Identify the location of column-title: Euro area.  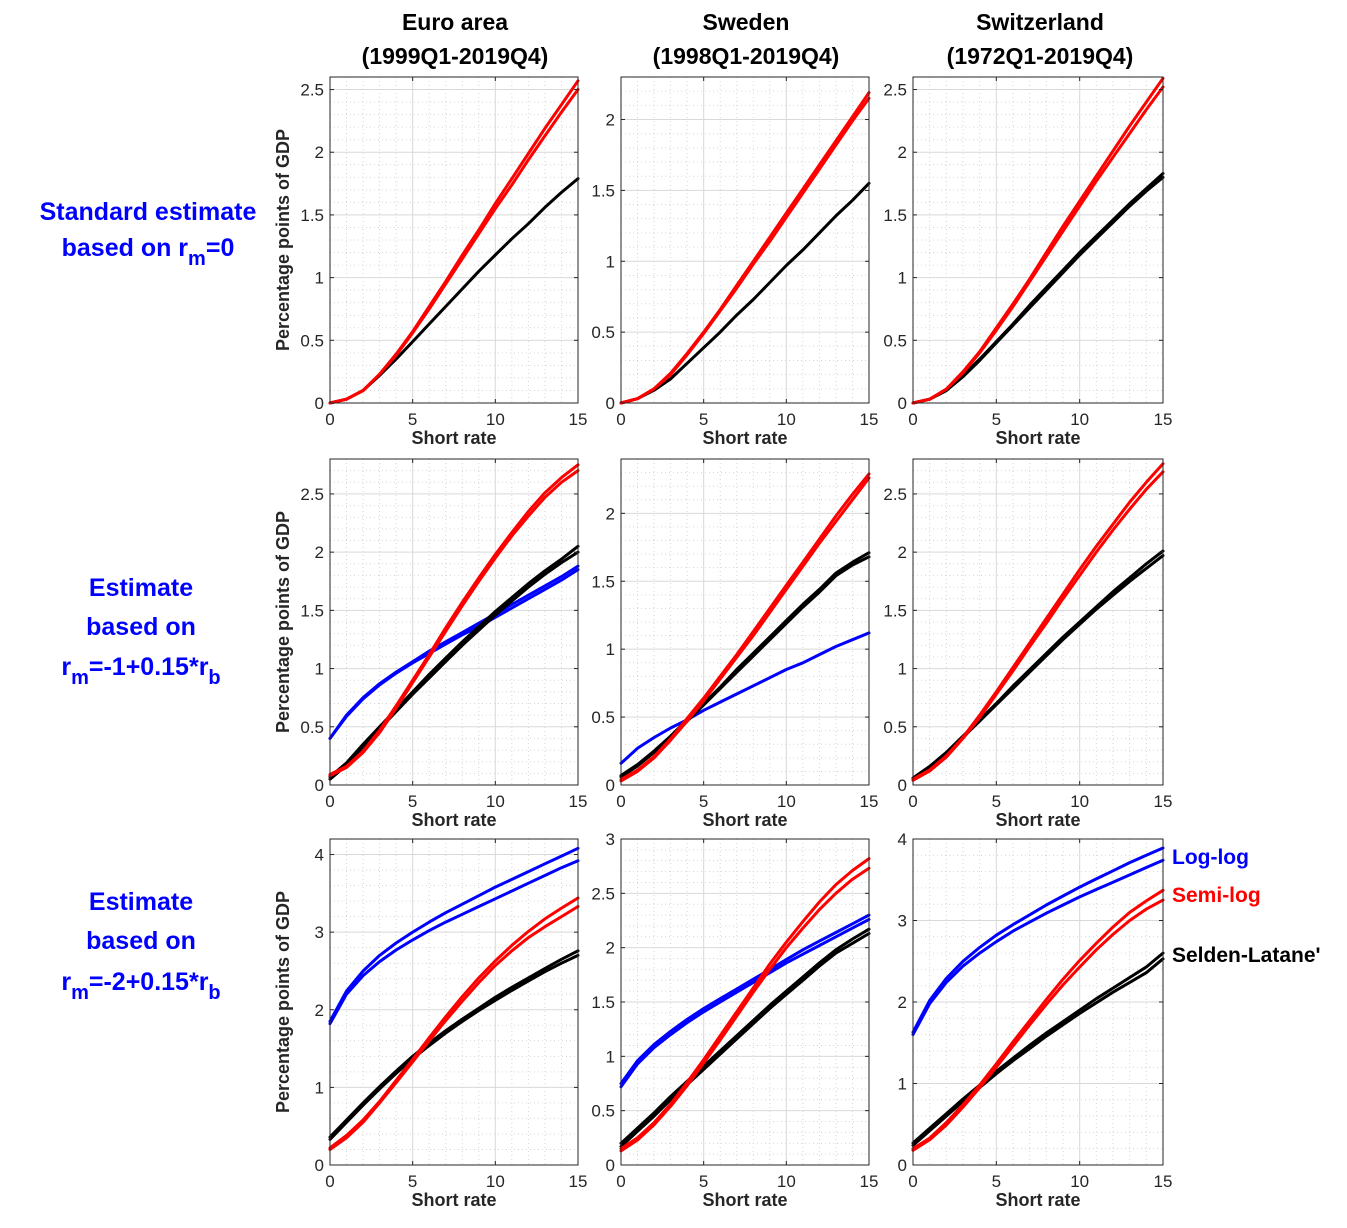
(455, 22).